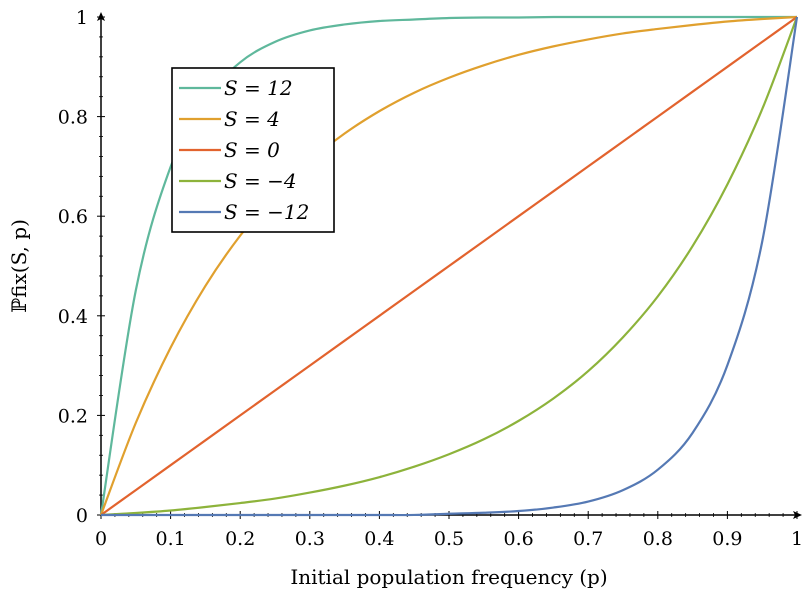 The image size is (803, 591). I want to click on legend-label: S = 0, so click(252, 150).